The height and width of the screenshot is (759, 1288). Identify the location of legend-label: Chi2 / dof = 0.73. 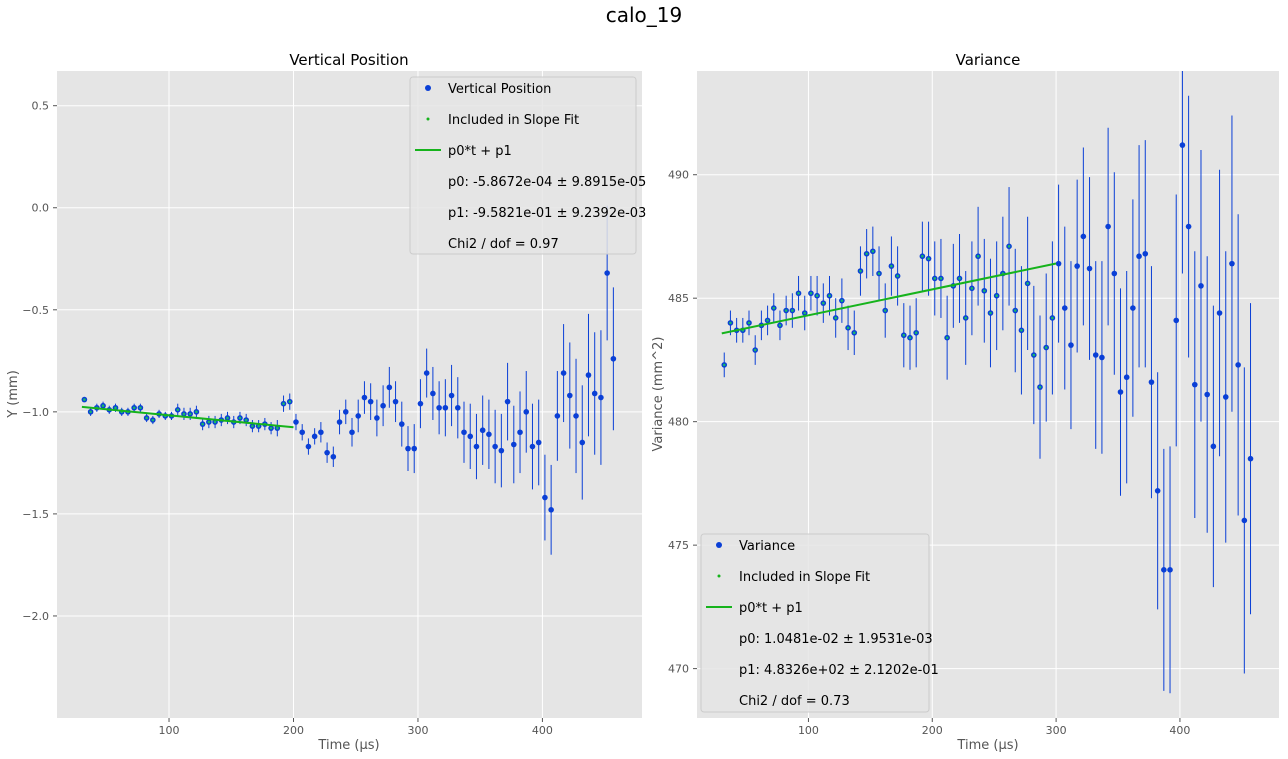
(794, 701).